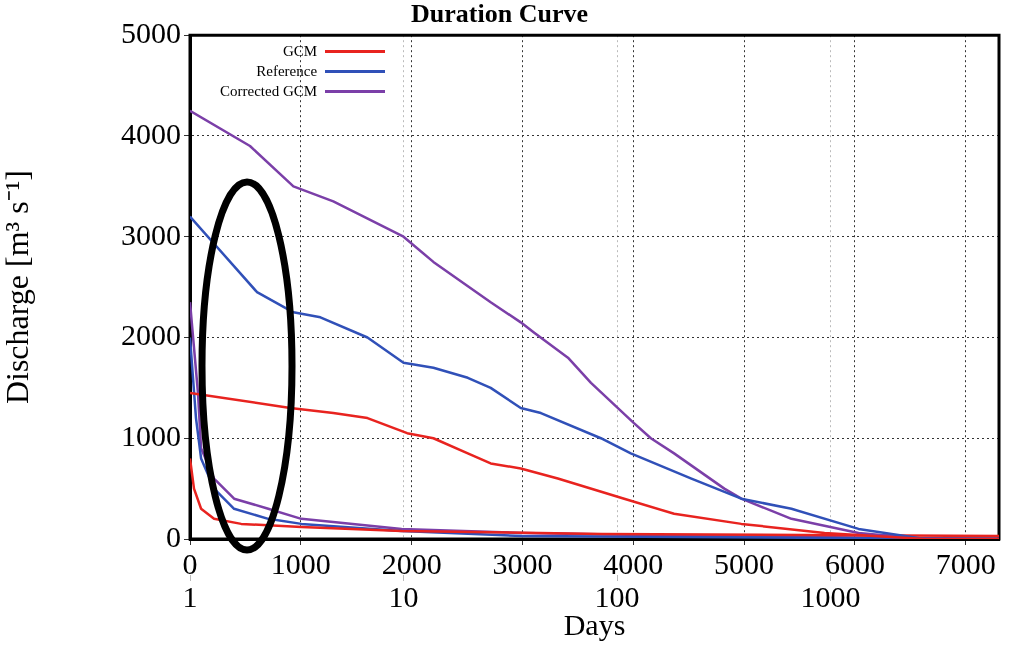  Describe the element at coordinates (965, 563) in the screenshot. I see `x-tick-label: 7000` at that location.